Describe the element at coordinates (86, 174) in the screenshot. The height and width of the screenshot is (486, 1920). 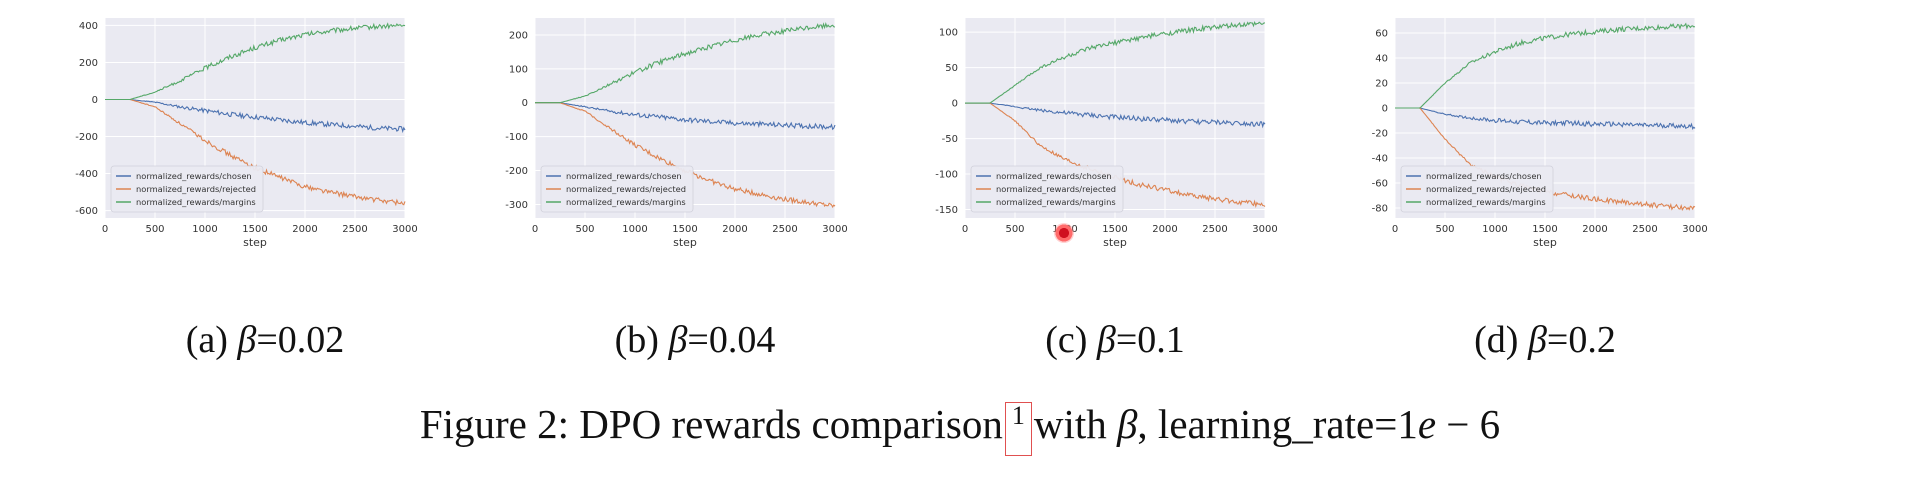
I see `y-tick-label: -400` at that location.